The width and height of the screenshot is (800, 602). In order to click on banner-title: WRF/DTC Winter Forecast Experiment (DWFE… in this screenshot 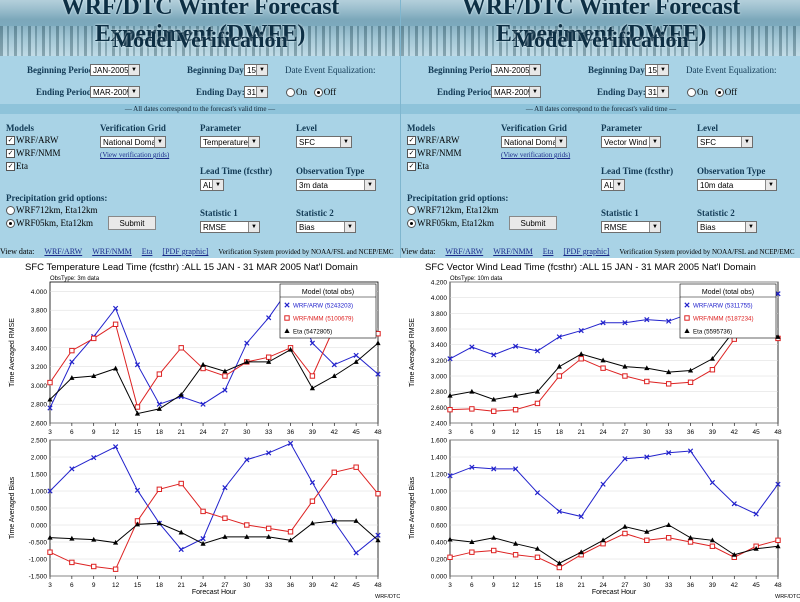, I will do `click(200, 23)`.